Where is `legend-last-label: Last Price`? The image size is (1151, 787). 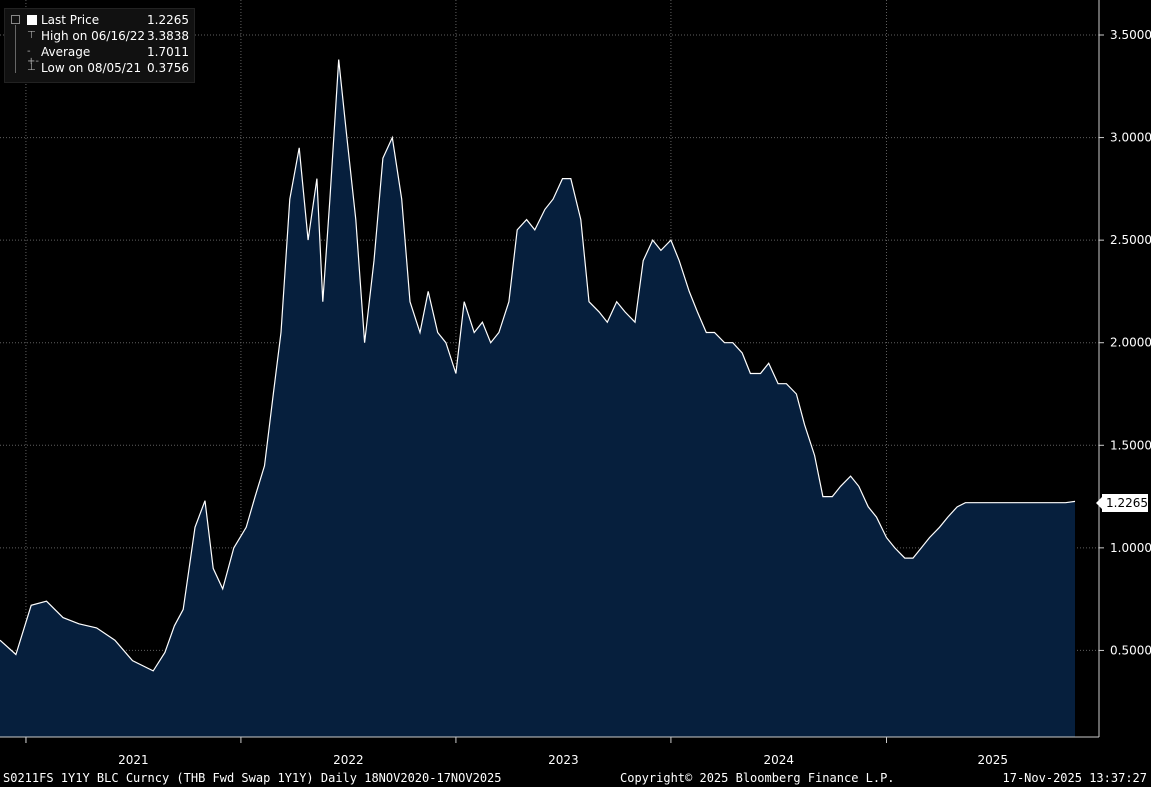
legend-last-label: Last Price is located at coordinates (70, 20).